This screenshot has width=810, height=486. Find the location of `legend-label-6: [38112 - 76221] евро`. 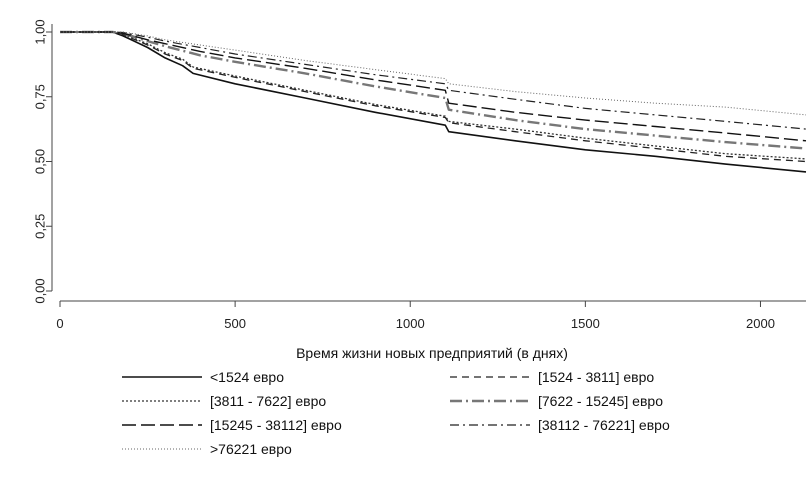

legend-label-6: [38112 - 76221] евро is located at coordinates (604, 425).